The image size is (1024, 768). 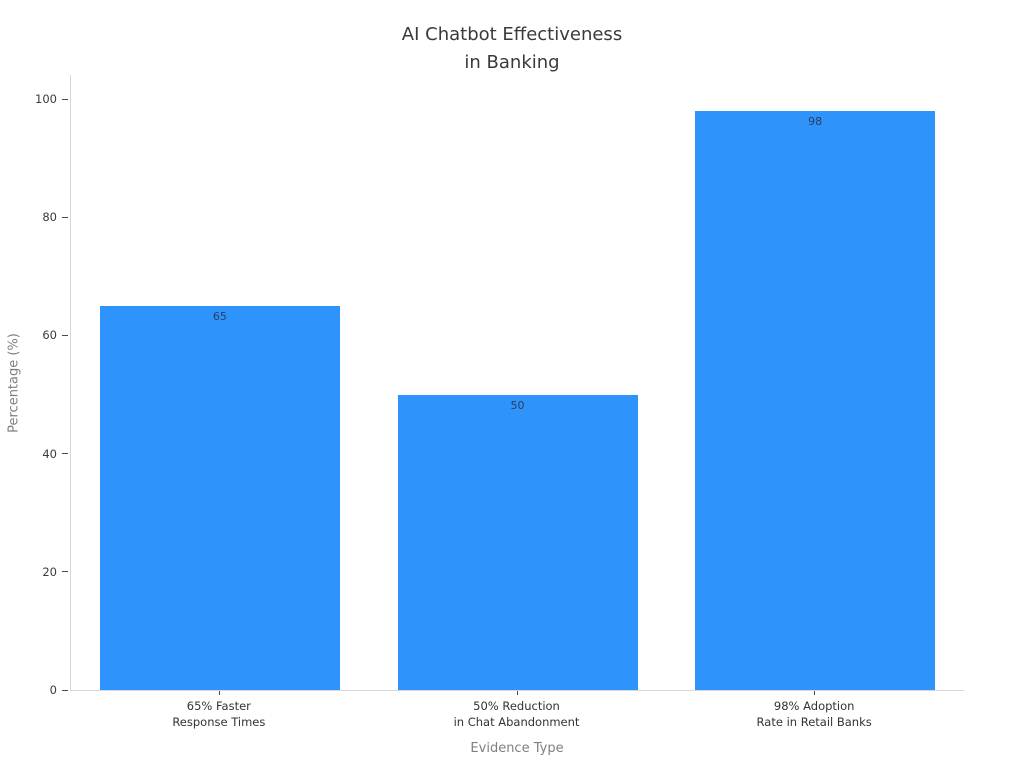 I want to click on x-category-label: 98% Adoption Rate in Retail Banks, so click(x=814, y=714).